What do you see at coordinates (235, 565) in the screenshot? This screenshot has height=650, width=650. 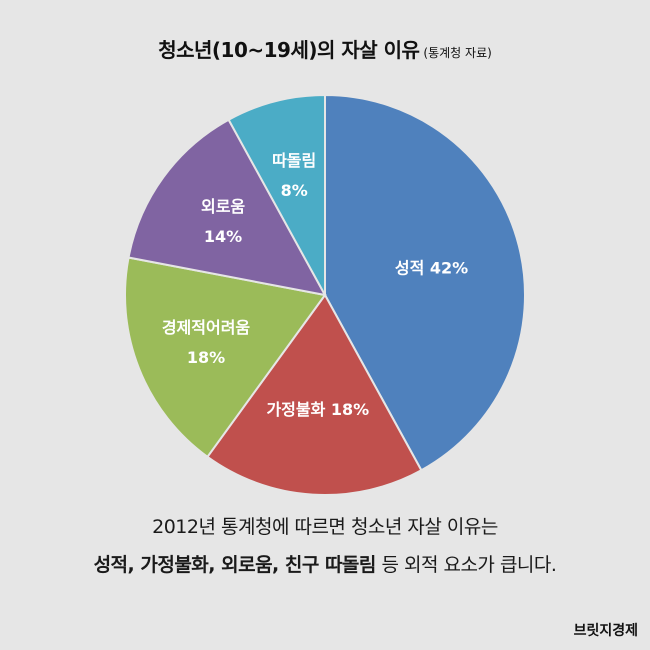 I see `caption-line-2-bold: 성적, 가정불화, 외로움, 친구 따돌림` at bounding box center [235, 565].